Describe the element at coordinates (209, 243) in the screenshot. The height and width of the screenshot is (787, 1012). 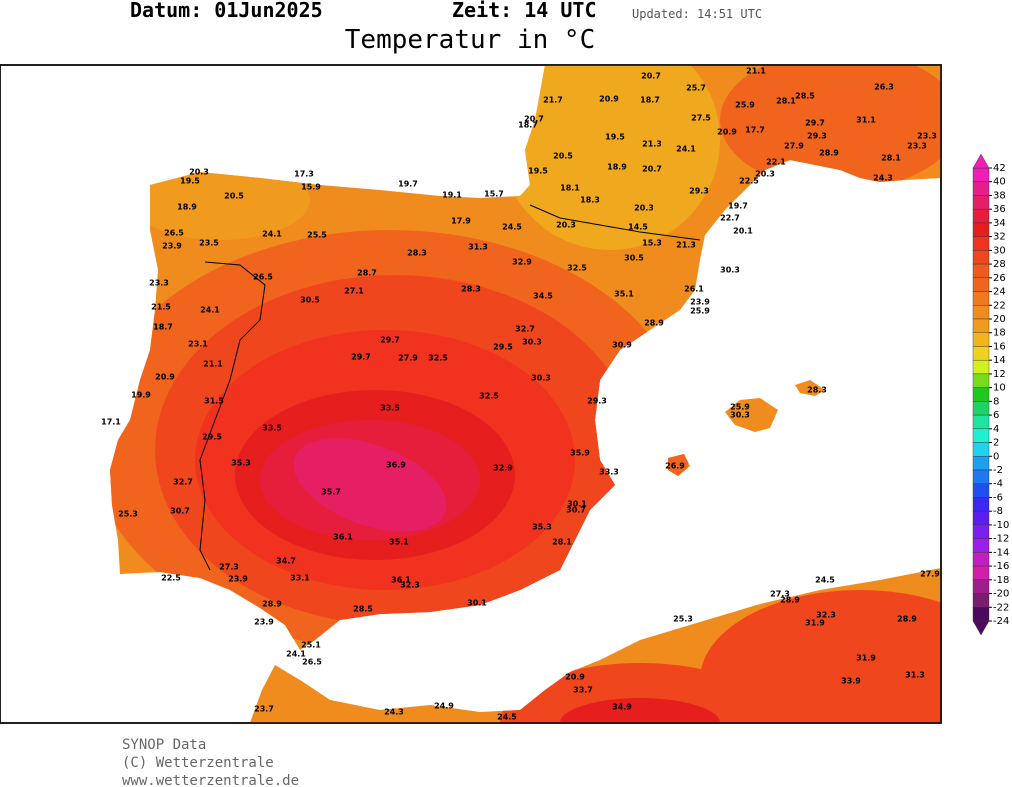
I see `station-value: 23.5` at that location.